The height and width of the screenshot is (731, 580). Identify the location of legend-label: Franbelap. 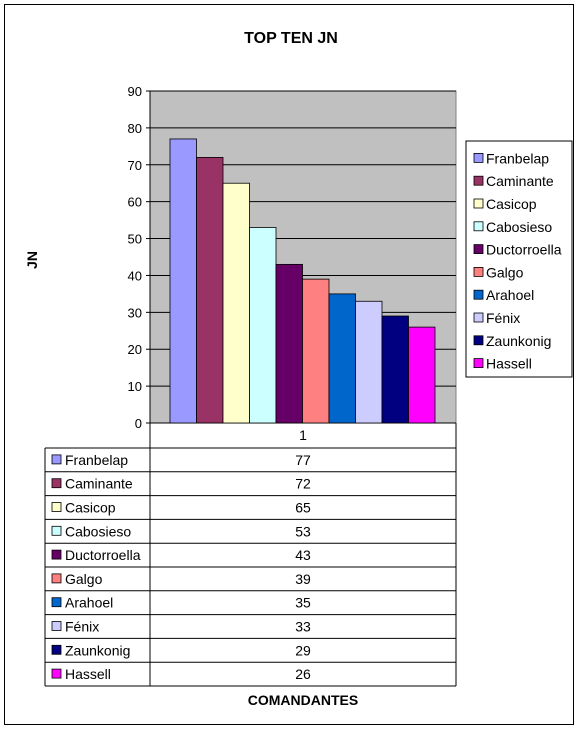
(517, 158).